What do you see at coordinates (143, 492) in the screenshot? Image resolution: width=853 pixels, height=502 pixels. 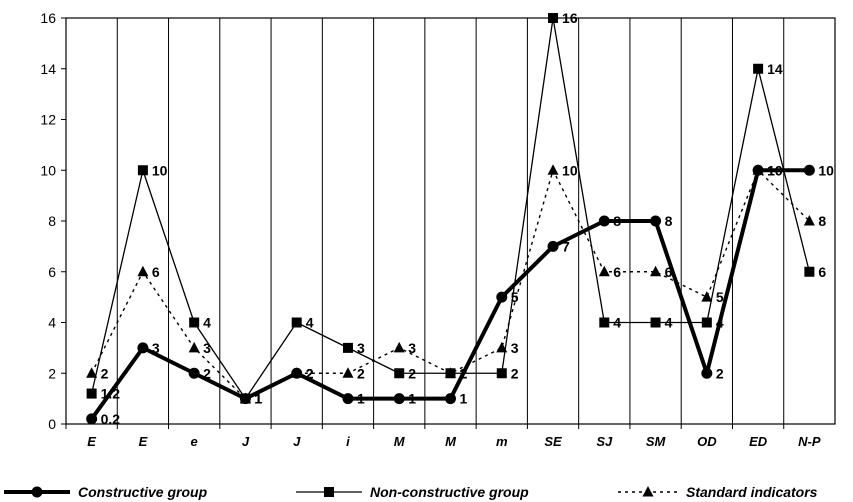 I see `legend-label: Constructive group` at bounding box center [143, 492].